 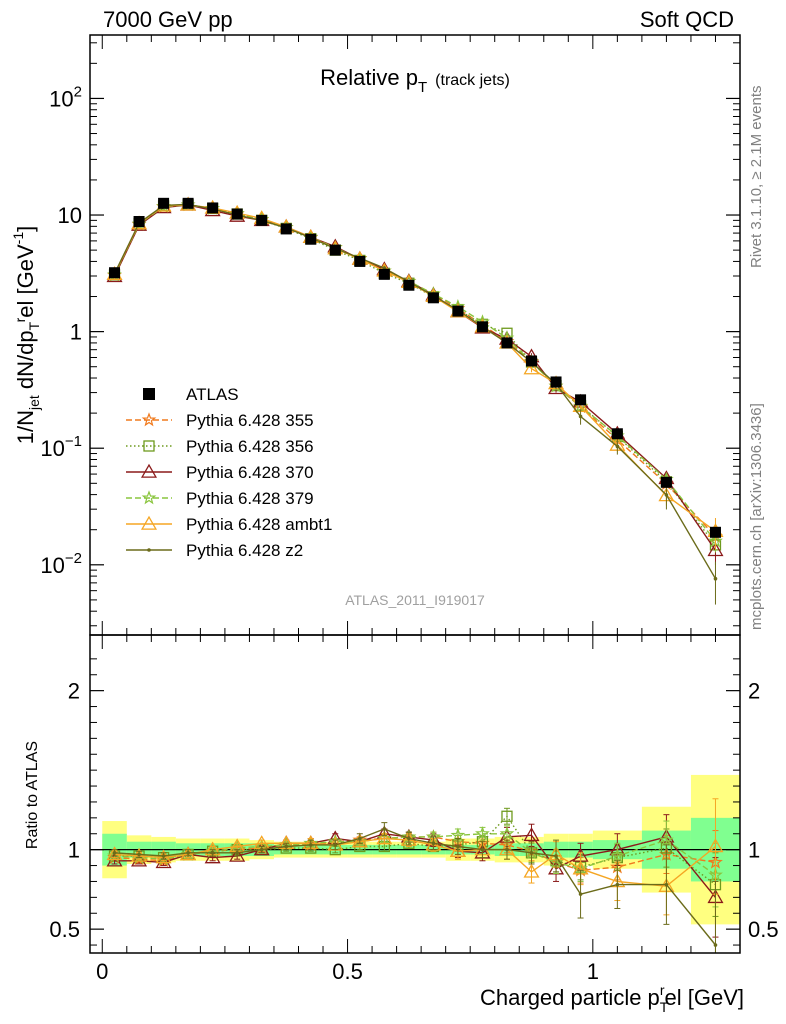 I want to click on main-y-tick-label: 10², so click(x=65, y=97).